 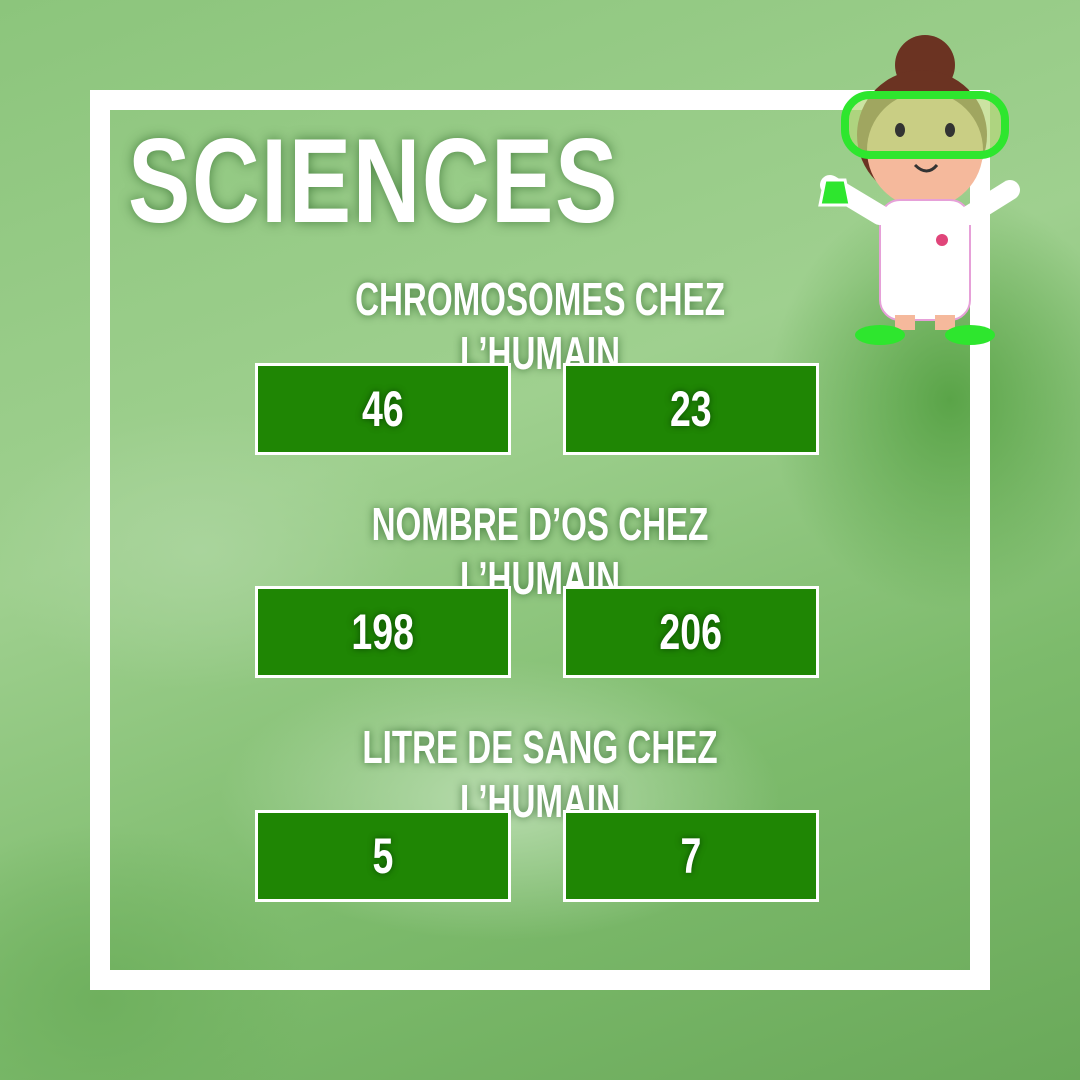 What do you see at coordinates (691, 632) in the screenshot?
I see `answer-button-206: 206` at bounding box center [691, 632].